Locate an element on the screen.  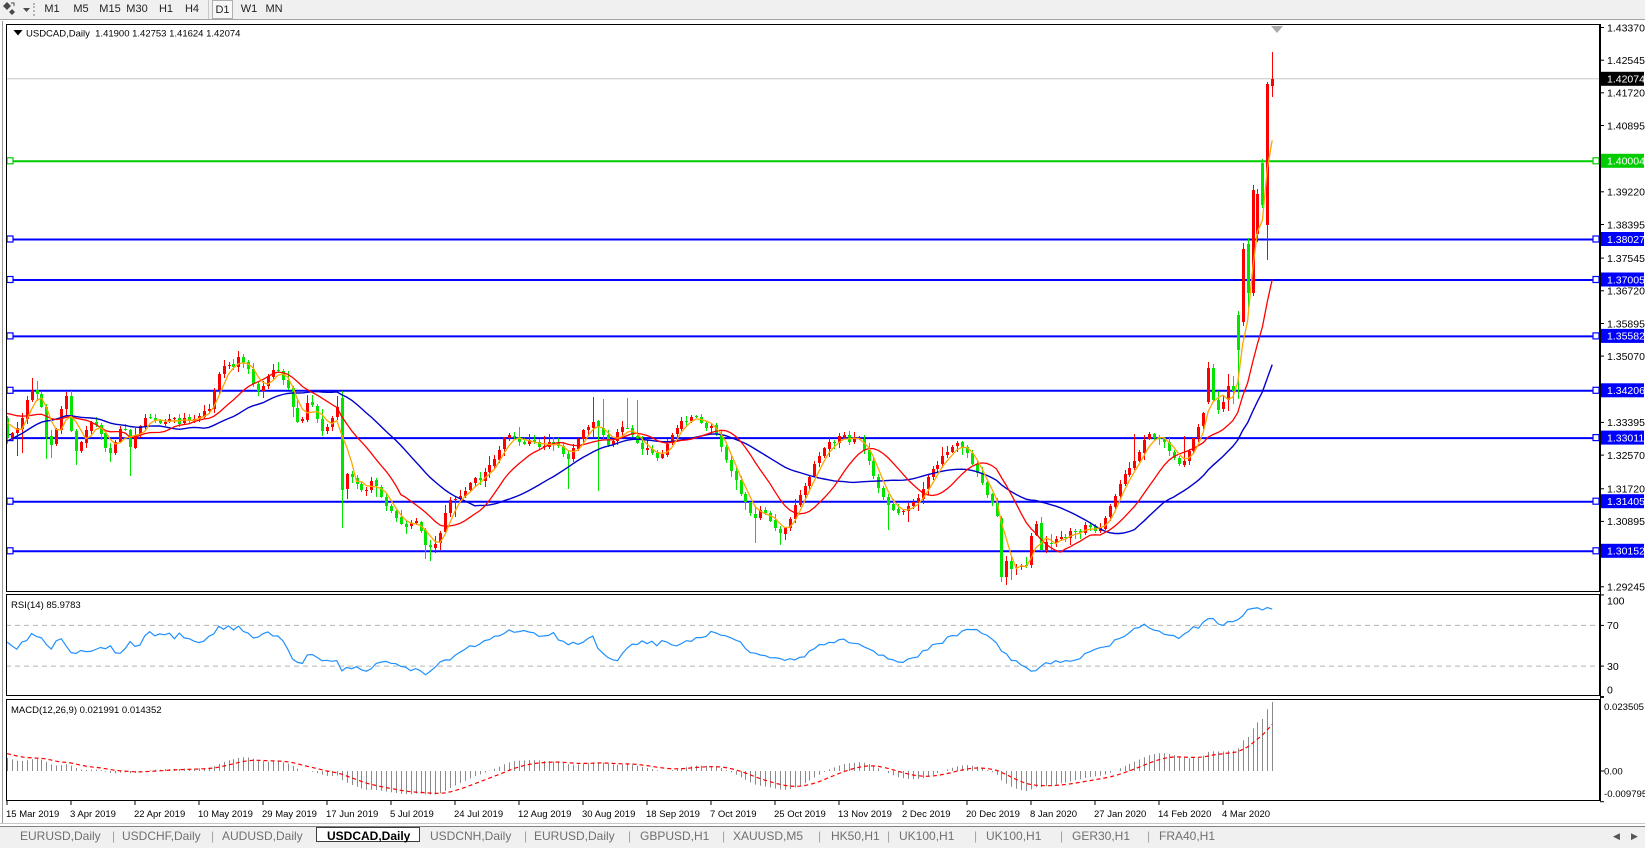
svg-text: 1.42545 is located at coordinates (1626, 61).